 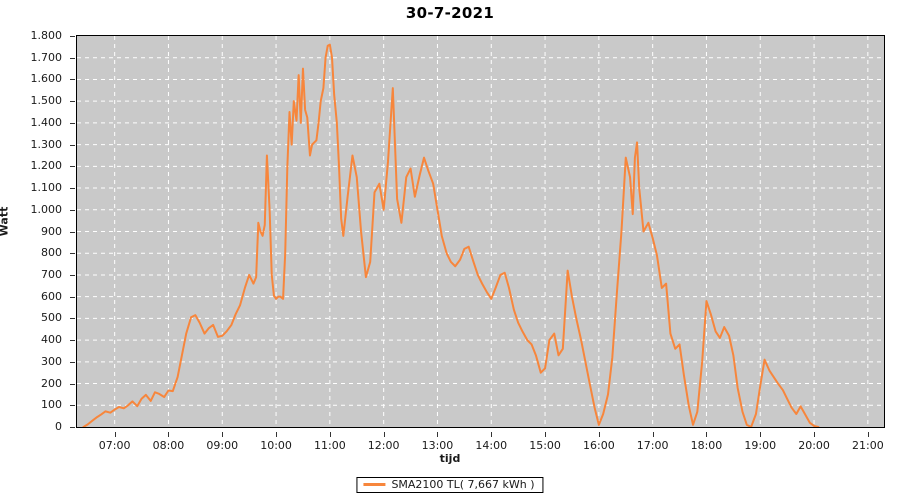 I want to click on x-axis-tick-label: 08:00, so click(x=168, y=445).